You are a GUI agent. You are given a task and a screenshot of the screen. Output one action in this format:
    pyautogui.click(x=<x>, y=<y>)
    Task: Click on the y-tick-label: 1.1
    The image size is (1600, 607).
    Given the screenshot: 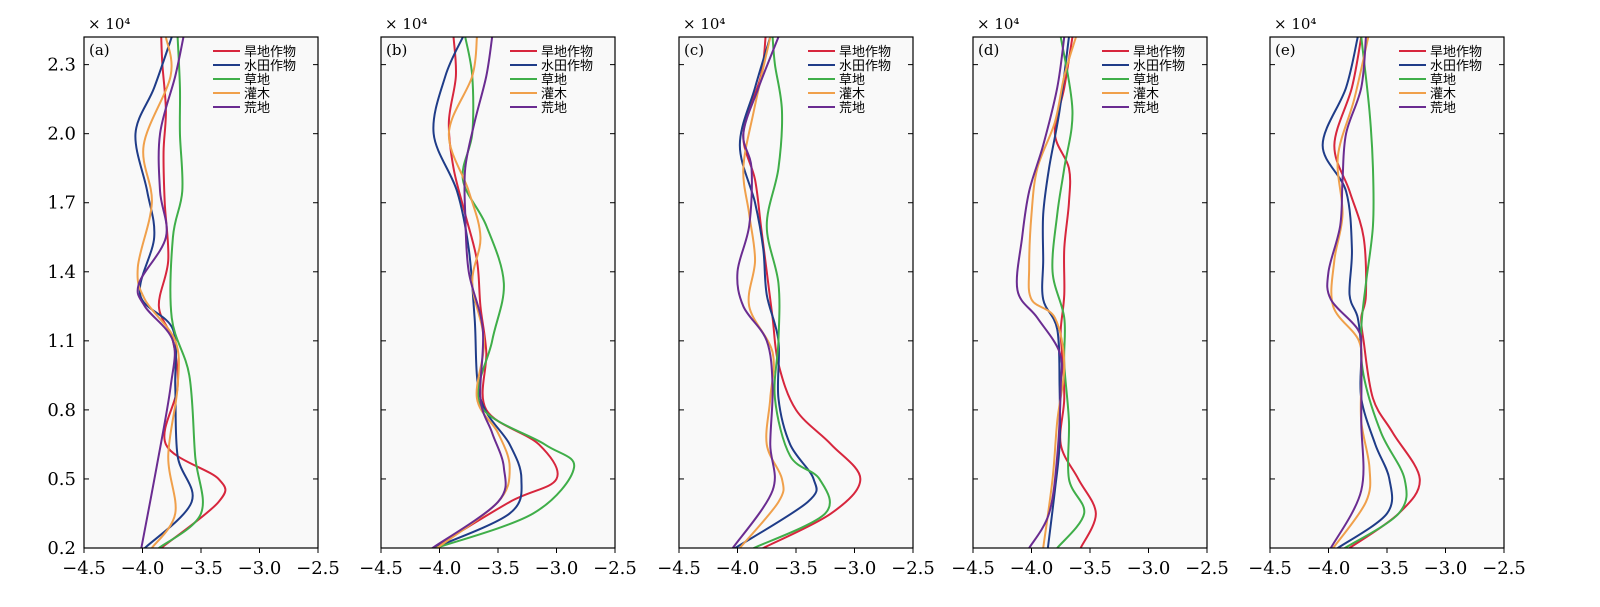 What is the action you would take?
    pyautogui.click(x=61, y=341)
    